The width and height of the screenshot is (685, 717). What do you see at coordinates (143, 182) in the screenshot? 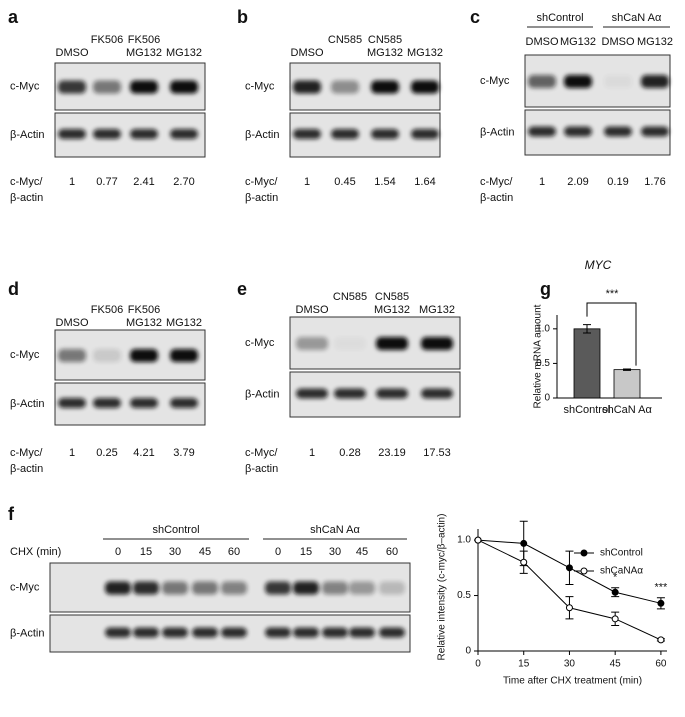
I see `ratio-value: 2.41` at bounding box center [143, 182].